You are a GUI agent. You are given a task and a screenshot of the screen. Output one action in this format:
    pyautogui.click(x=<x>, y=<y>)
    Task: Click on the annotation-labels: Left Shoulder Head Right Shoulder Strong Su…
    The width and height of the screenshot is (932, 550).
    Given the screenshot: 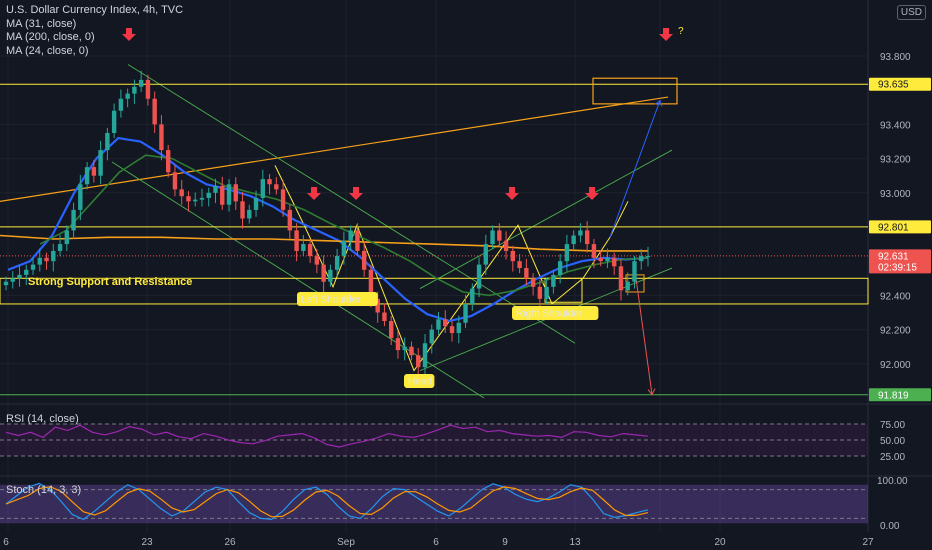 What is the action you would take?
    pyautogui.click(x=313, y=332)
    